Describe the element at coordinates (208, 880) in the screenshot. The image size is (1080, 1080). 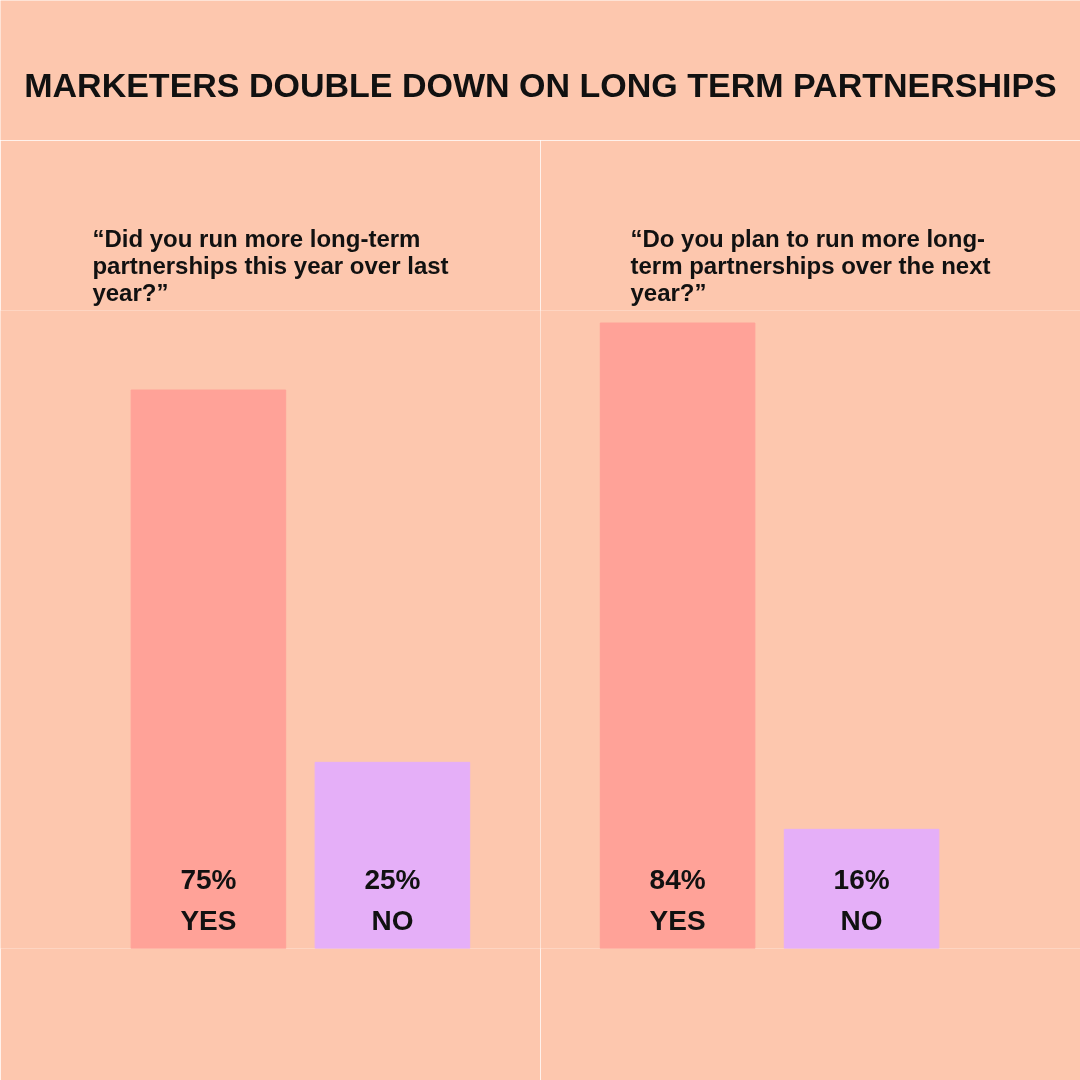
I see `data-label: 75%` at that location.